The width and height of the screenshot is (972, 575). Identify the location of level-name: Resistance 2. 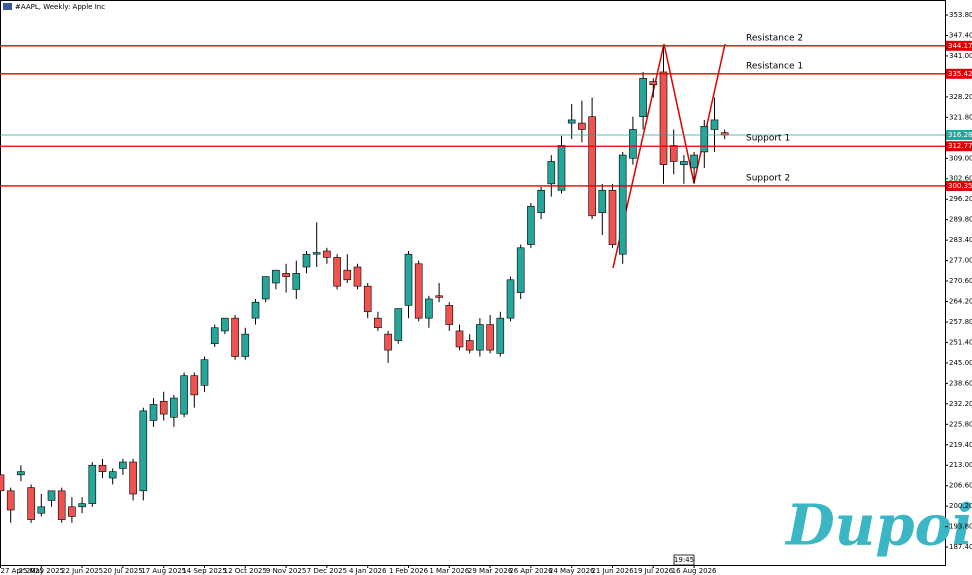
(774, 38).